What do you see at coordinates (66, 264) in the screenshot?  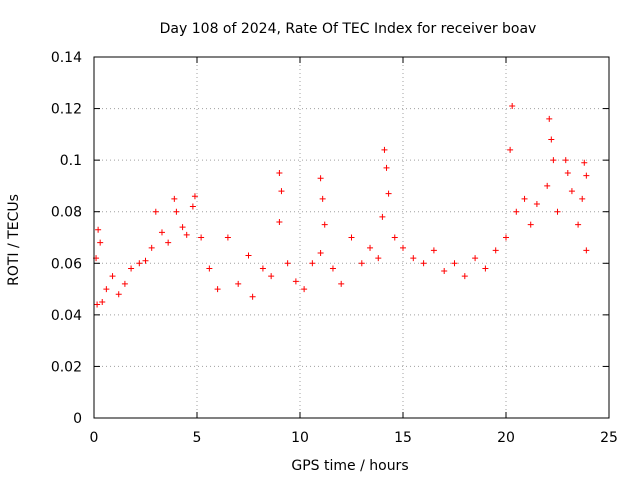 I see `y-tick-label: 0.06` at bounding box center [66, 264].